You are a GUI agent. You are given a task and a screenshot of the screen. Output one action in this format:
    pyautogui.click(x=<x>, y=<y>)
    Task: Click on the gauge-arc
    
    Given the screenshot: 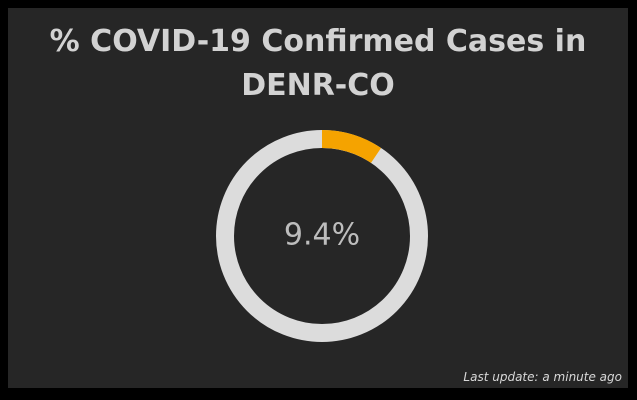 What is the action you would take?
    pyautogui.click(x=351, y=147)
    